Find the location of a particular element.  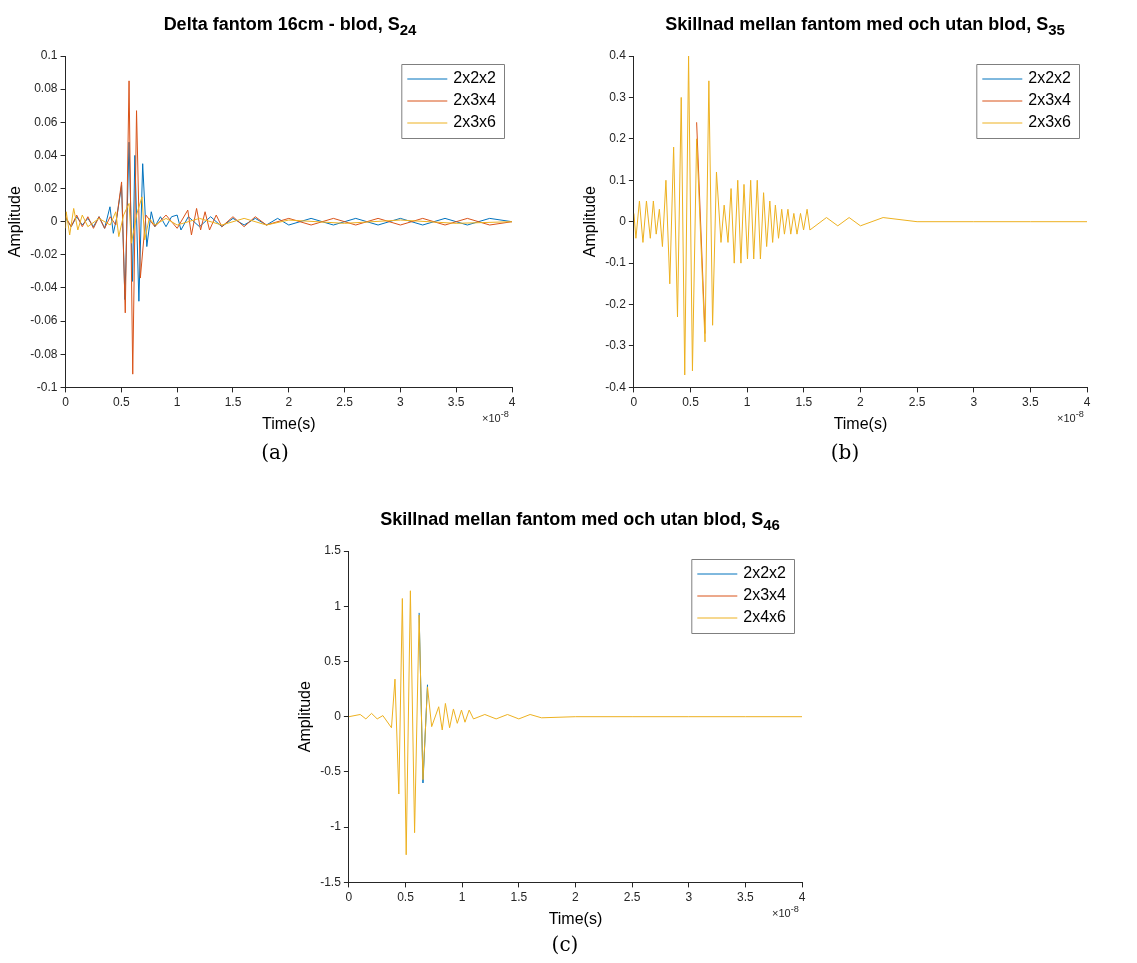

y-tick-label: 0.06 is located at coordinates (46, 121).